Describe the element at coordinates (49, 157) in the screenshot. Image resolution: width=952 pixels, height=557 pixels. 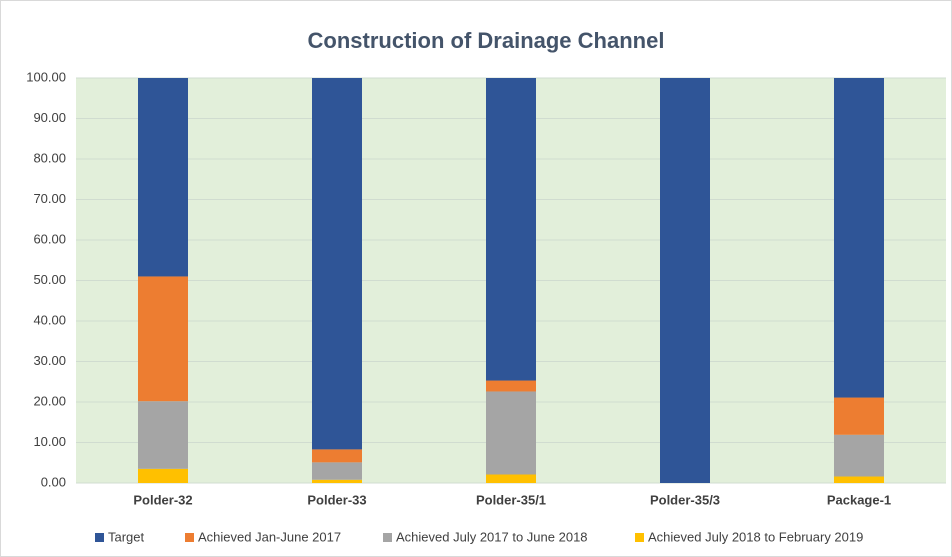
I see `y-tick-label: 80.00` at that location.